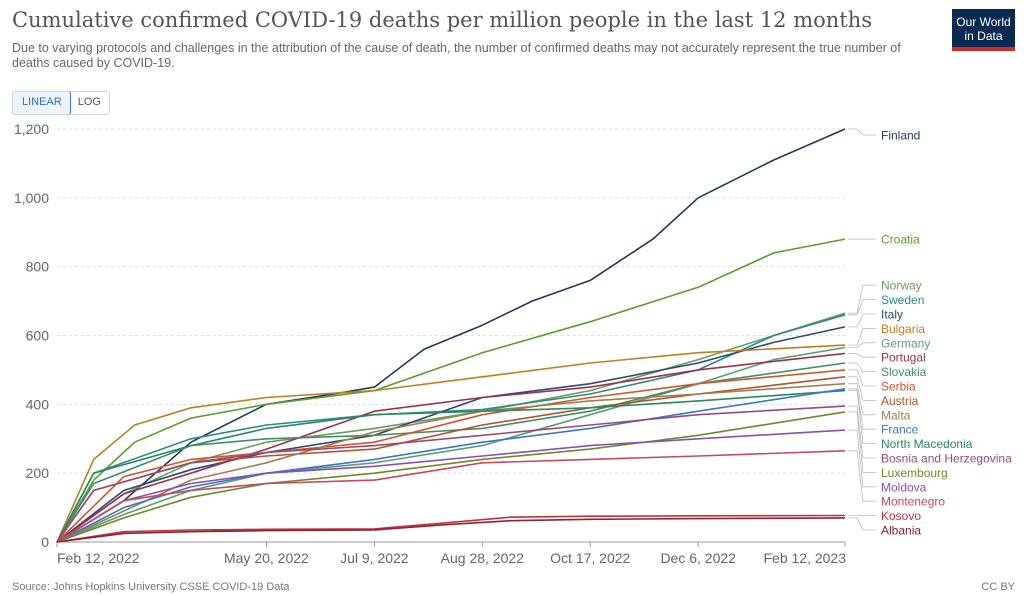 This screenshot has width=1024, height=596. Describe the element at coordinates (900, 136) in the screenshot. I see `series-label-finland: Finland` at that location.